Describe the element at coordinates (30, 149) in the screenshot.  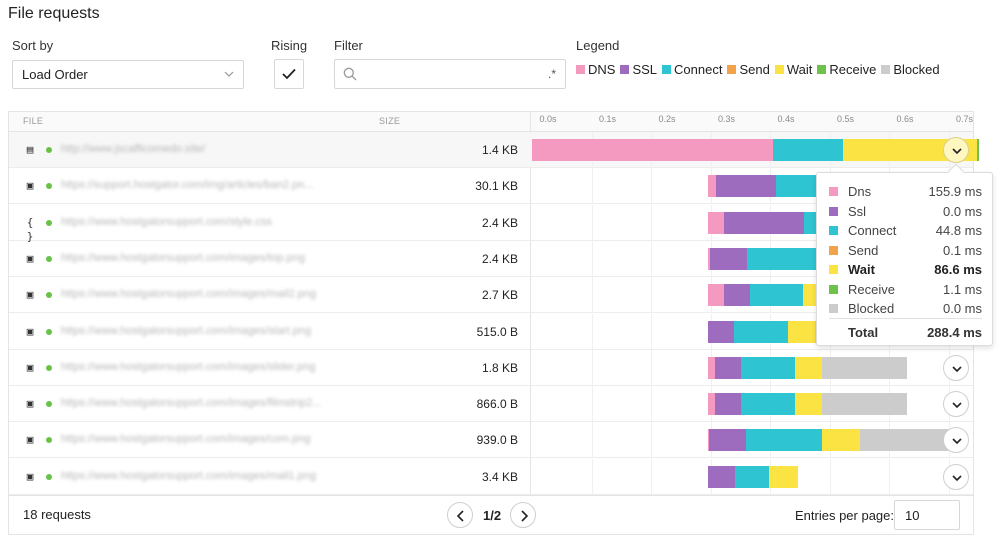
I see `document-icon: ▤` at that location.